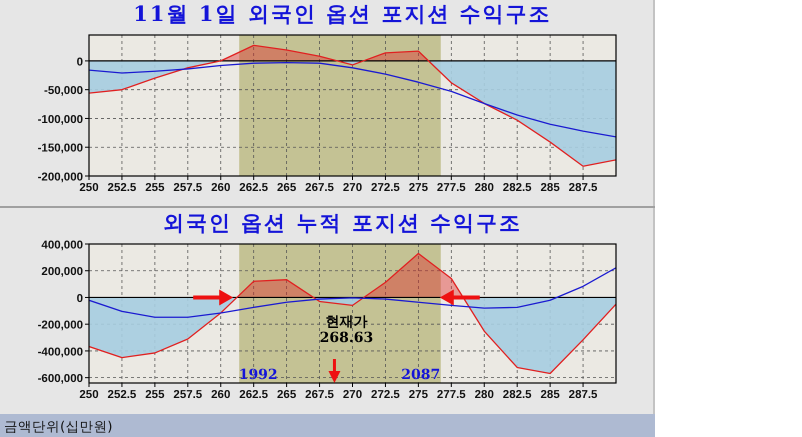 This screenshot has width=802, height=437. What do you see at coordinates (62, 272) in the screenshot?
I see `y-tick-label: 200,000` at bounding box center [62, 272].